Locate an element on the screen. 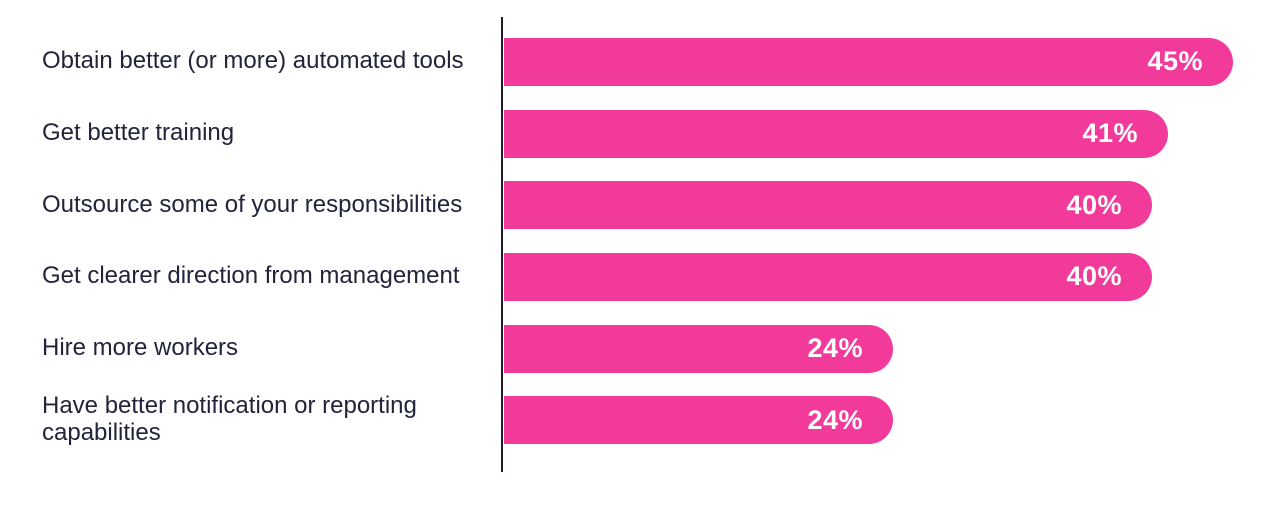 This screenshot has width=1280, height=508. category-label: Get clearer direction from management is located at coordinates (251, 276).